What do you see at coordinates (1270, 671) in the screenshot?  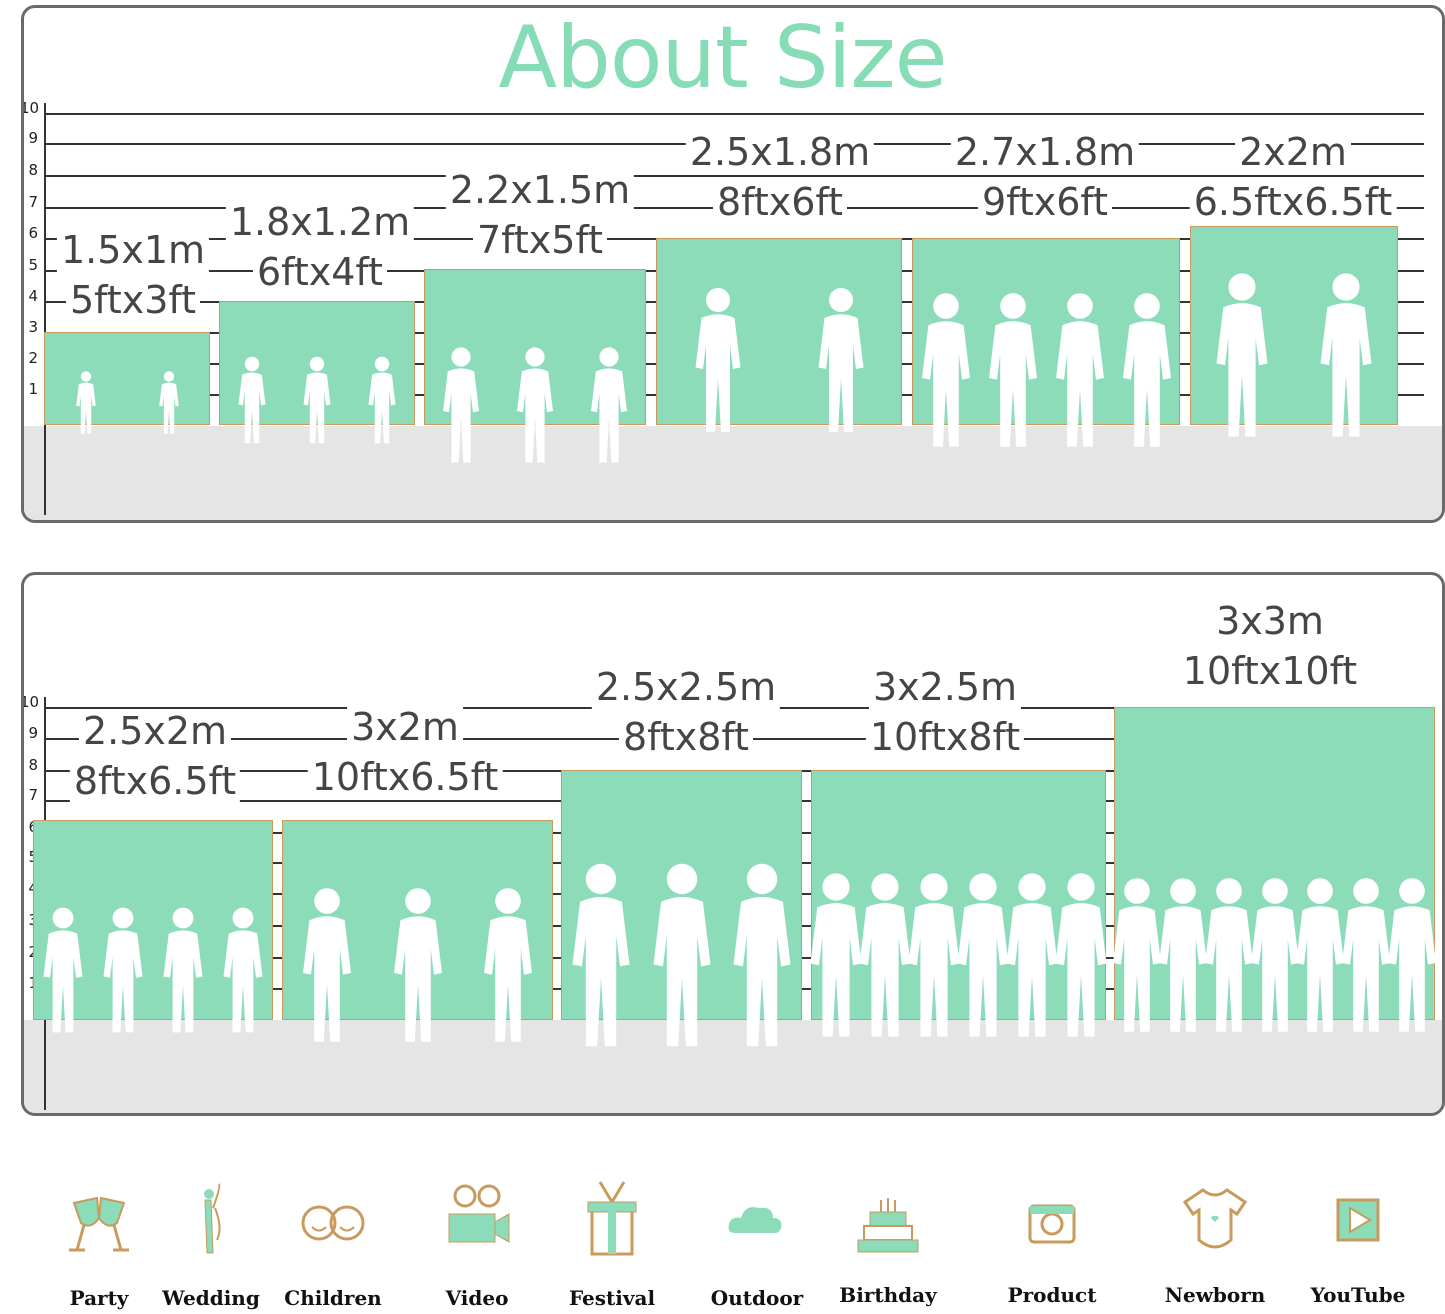 I see `size-imperial-label: 10ftx10ft` at bounding box center [1270, 671].